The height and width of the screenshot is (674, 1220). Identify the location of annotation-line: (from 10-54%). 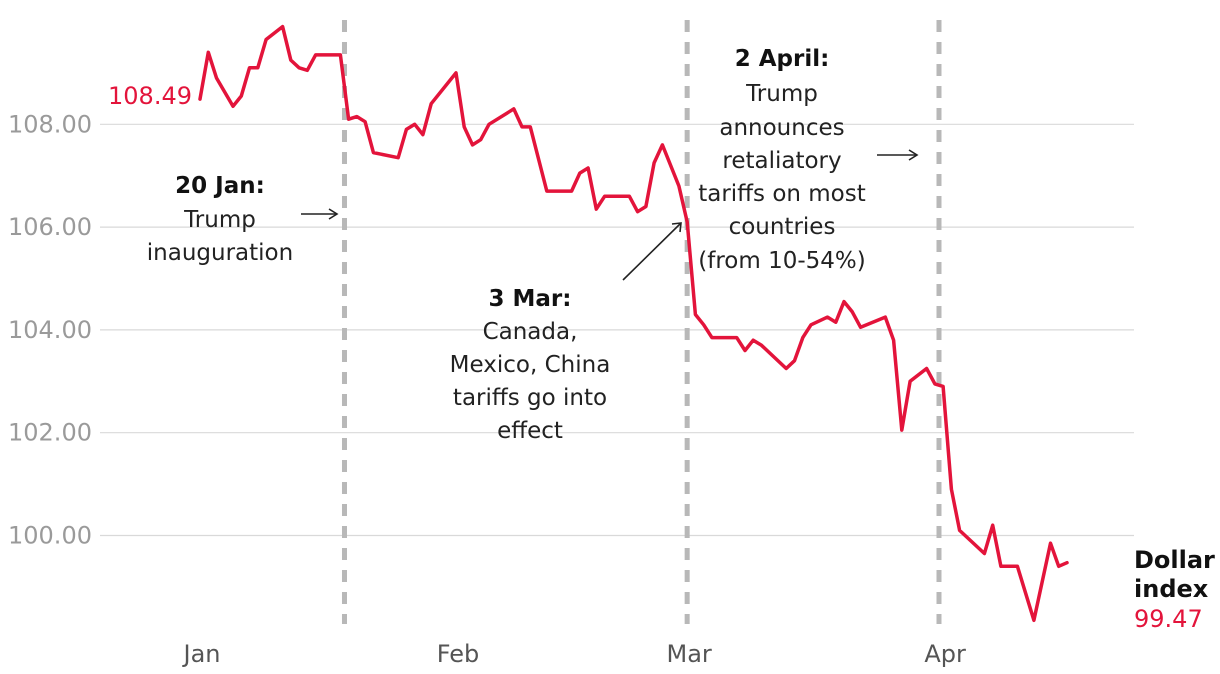
(781, 261).